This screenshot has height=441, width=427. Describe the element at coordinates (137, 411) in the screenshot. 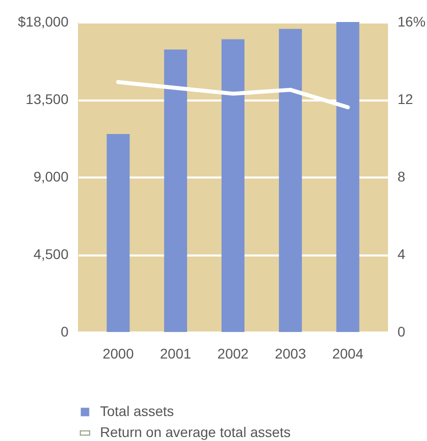

I see `legend-label: Total assets` at that location.